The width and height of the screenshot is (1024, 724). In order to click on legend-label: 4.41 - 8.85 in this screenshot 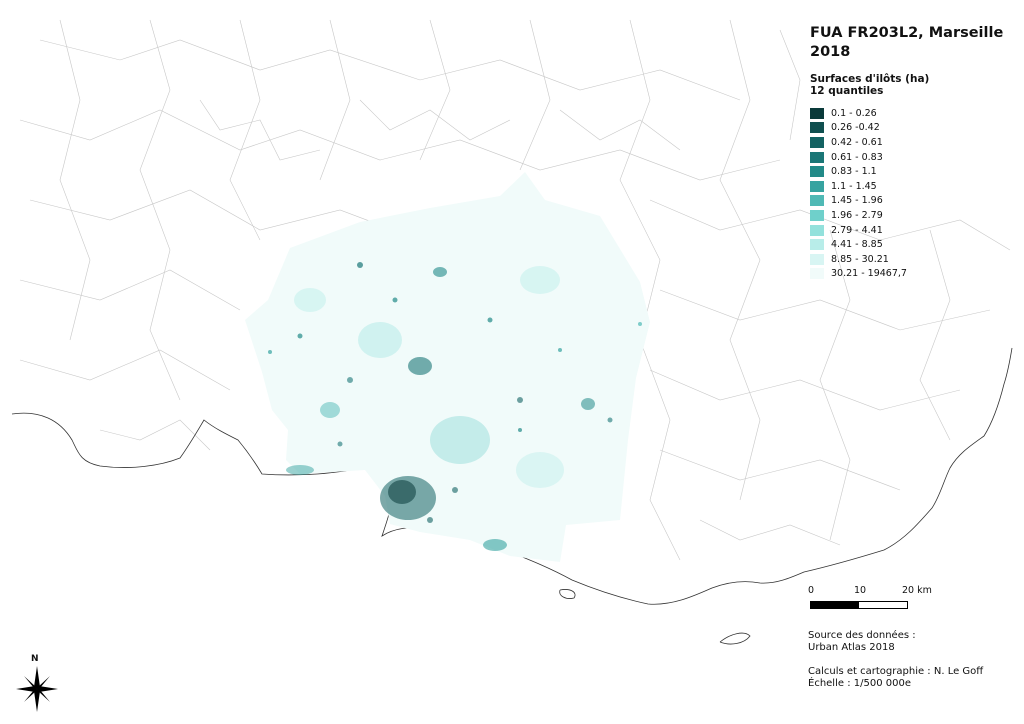, I will do `click(857, 245)`.